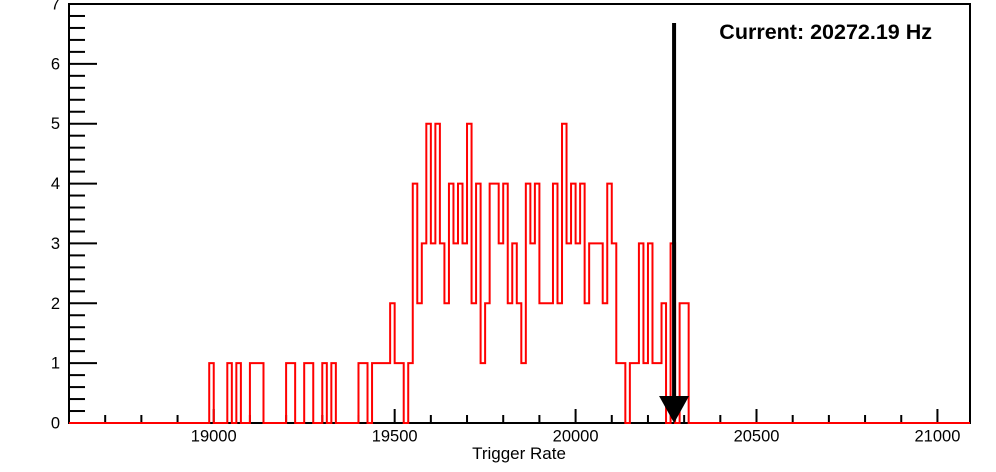  I want to click on current-rate-arrow, so click(674, 223).